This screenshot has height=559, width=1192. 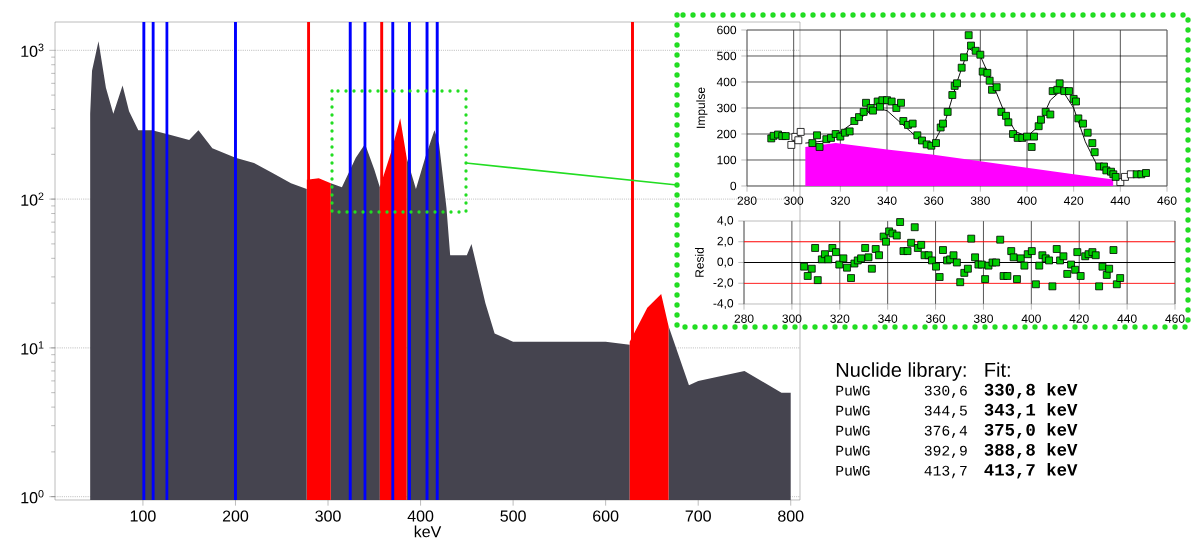 I want to click on y-tick-label: 300, so click(x=727, y=108).